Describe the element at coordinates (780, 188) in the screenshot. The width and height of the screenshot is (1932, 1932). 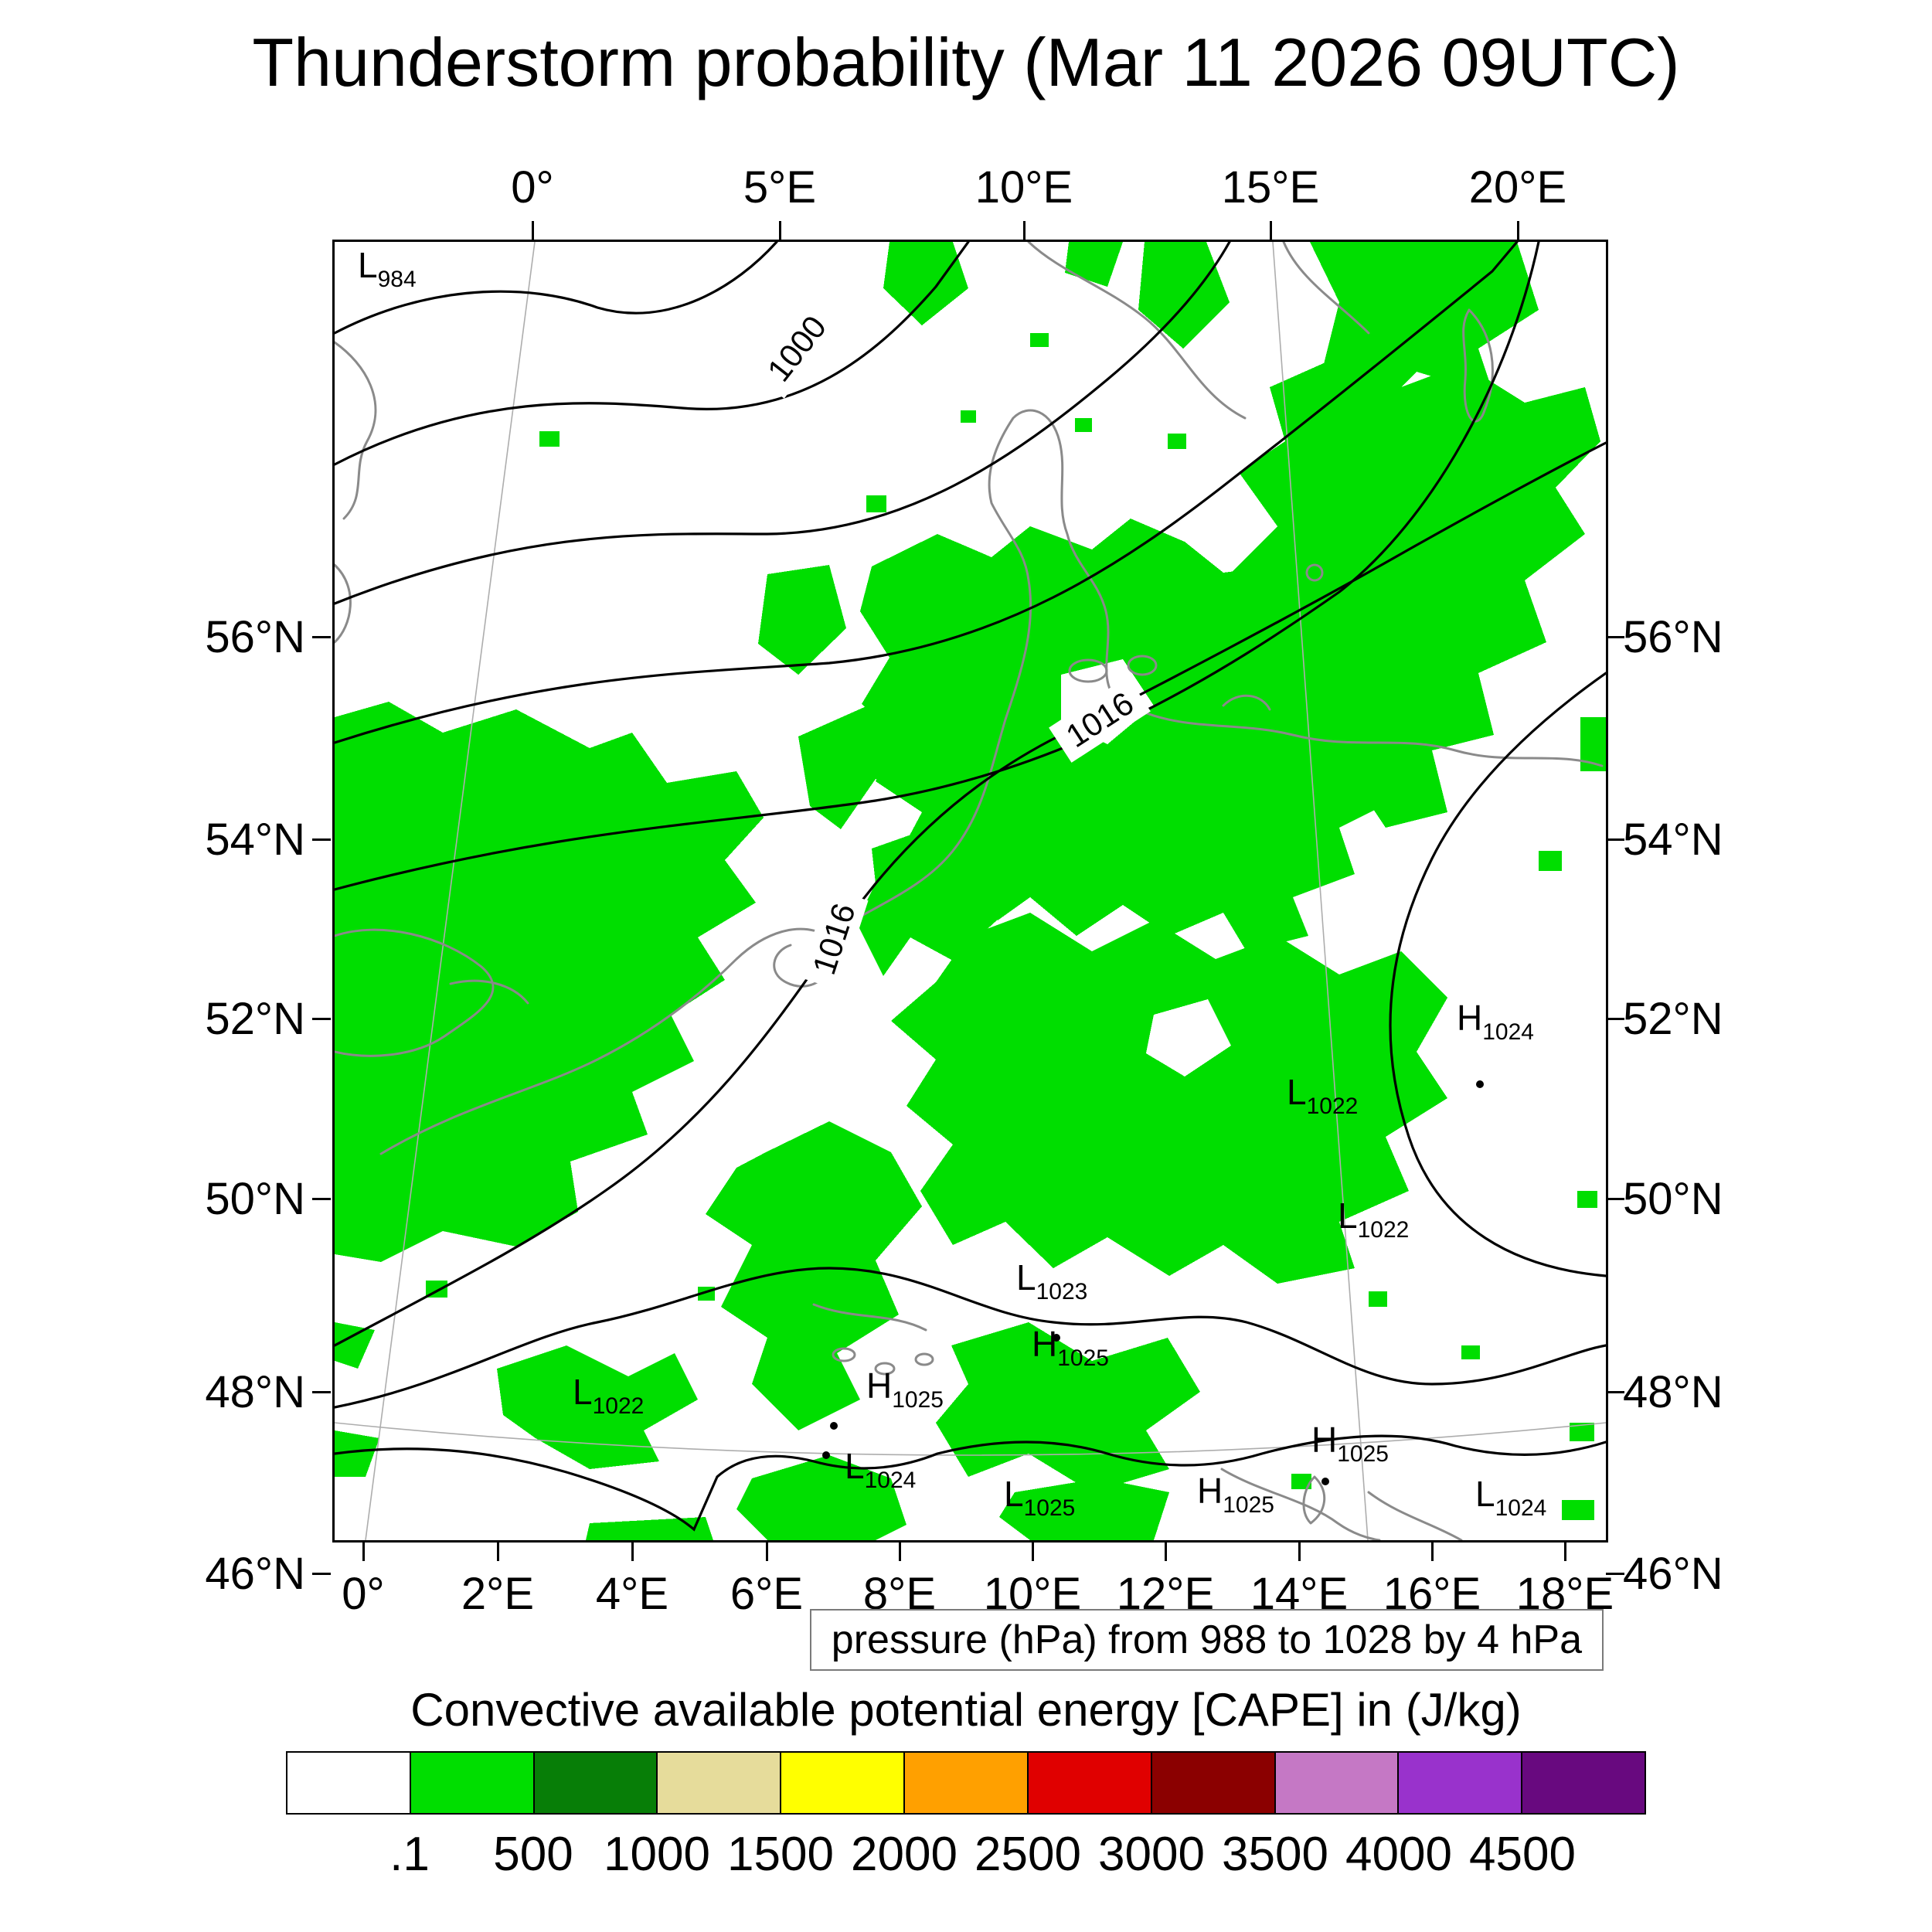
I see `axis-label-top: 5°E` at that location.